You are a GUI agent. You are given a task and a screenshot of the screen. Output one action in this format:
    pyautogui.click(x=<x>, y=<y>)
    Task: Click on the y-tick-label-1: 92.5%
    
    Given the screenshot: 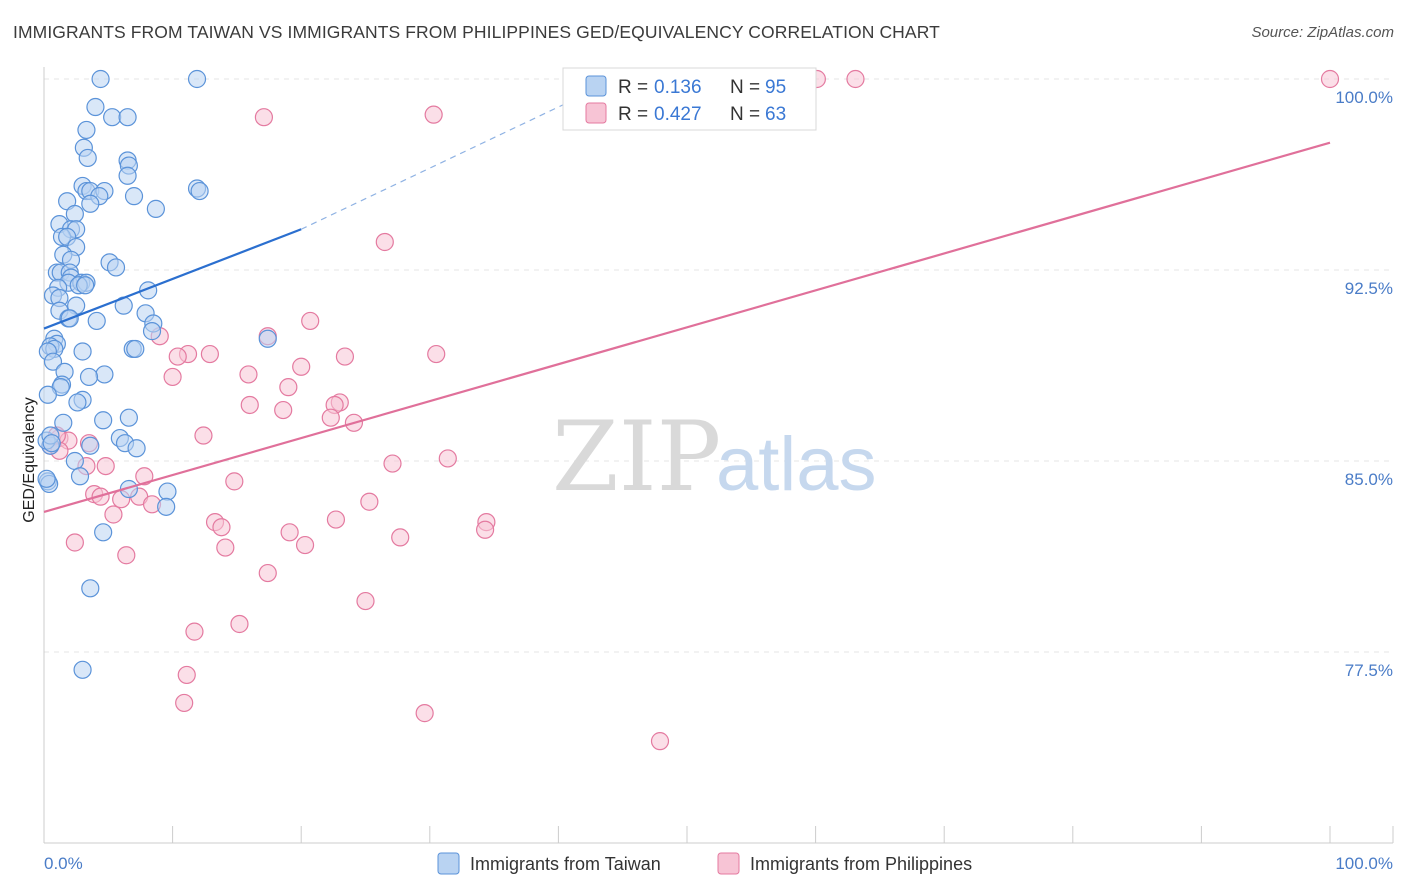 What is the action you would take?
    pyautogui.click(x=1369, y=288)
    